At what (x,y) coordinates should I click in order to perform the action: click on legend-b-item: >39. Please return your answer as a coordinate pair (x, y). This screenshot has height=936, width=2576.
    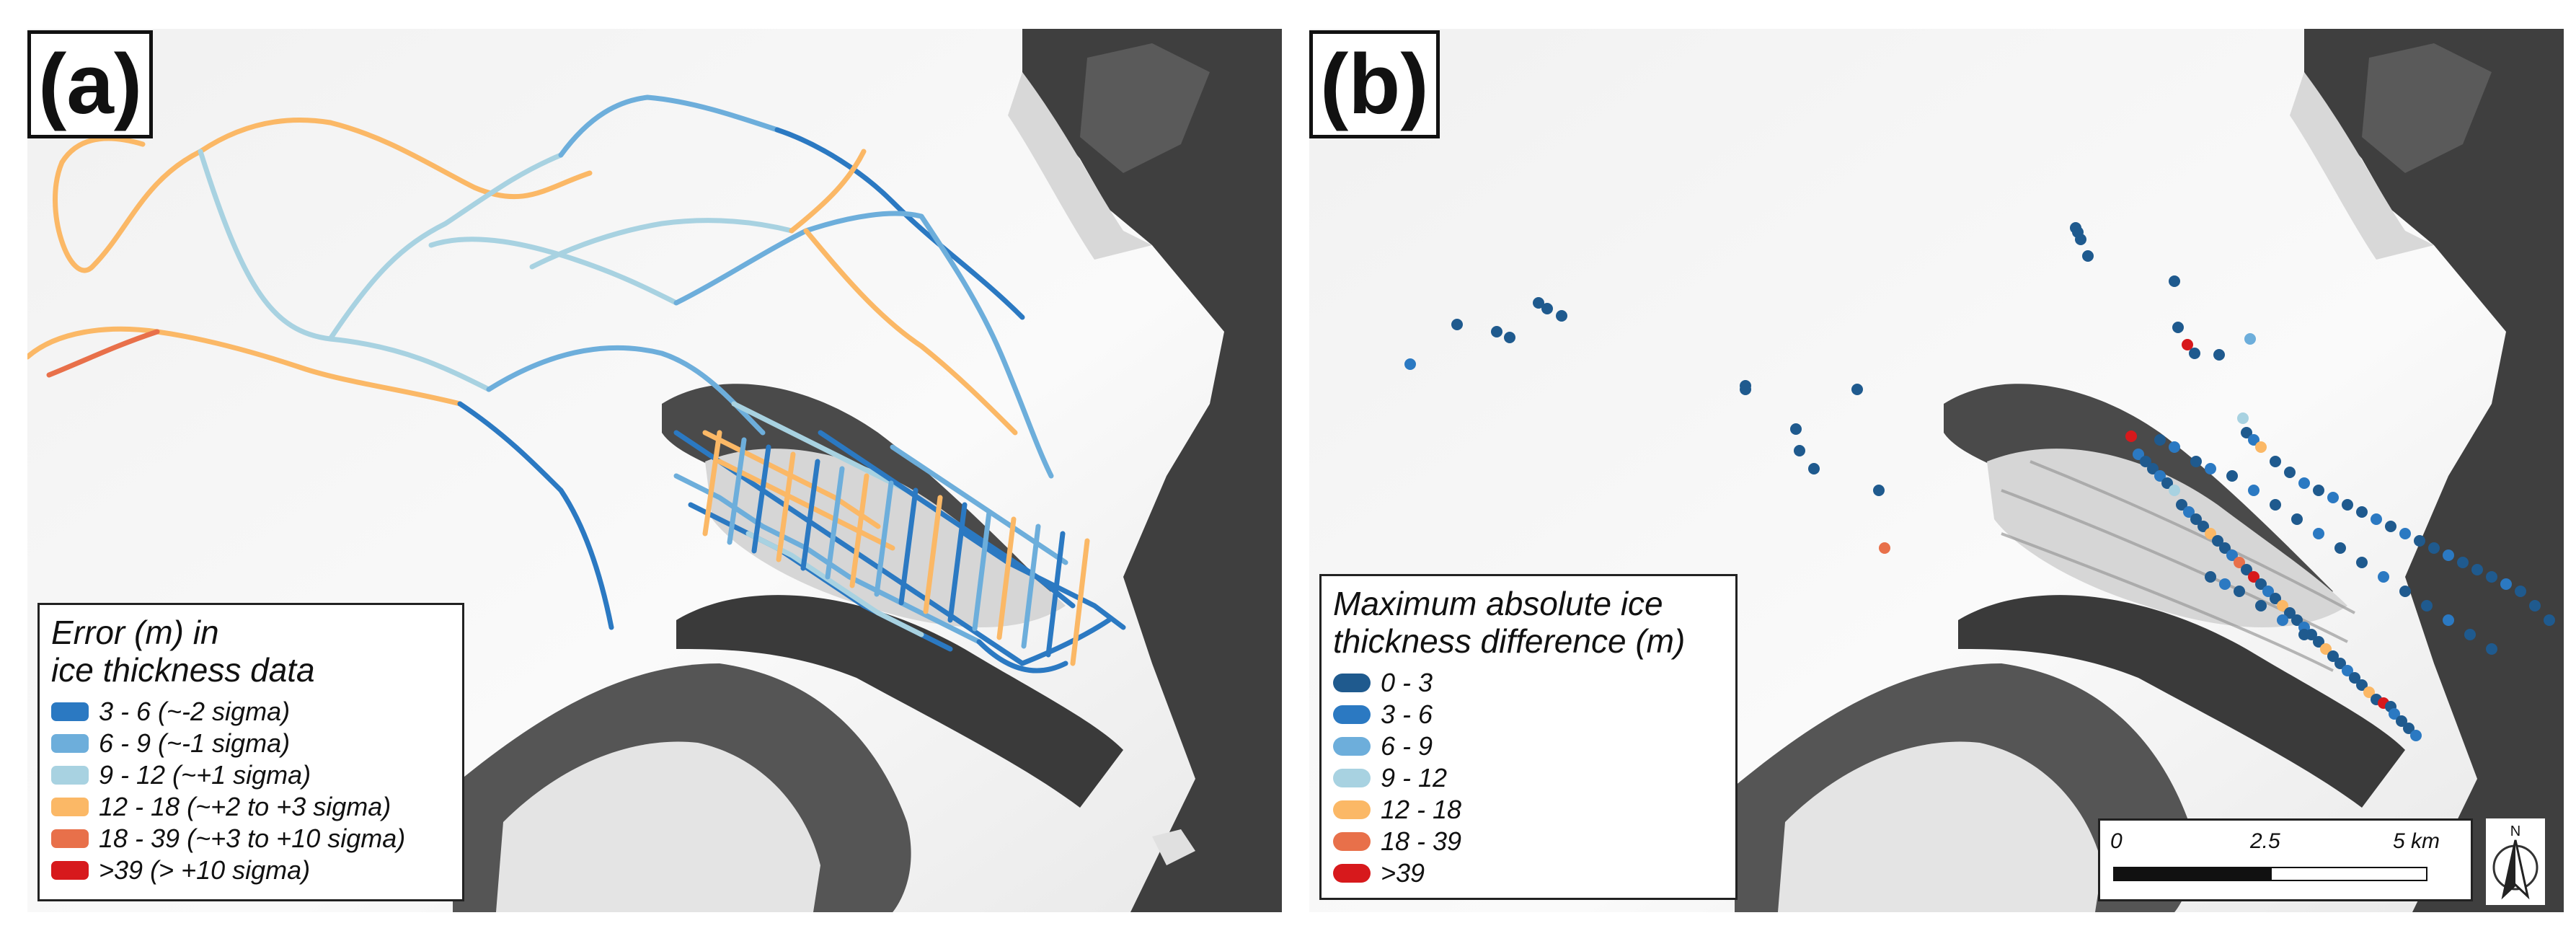
    Looking at the image, I should click on (1528, 873).